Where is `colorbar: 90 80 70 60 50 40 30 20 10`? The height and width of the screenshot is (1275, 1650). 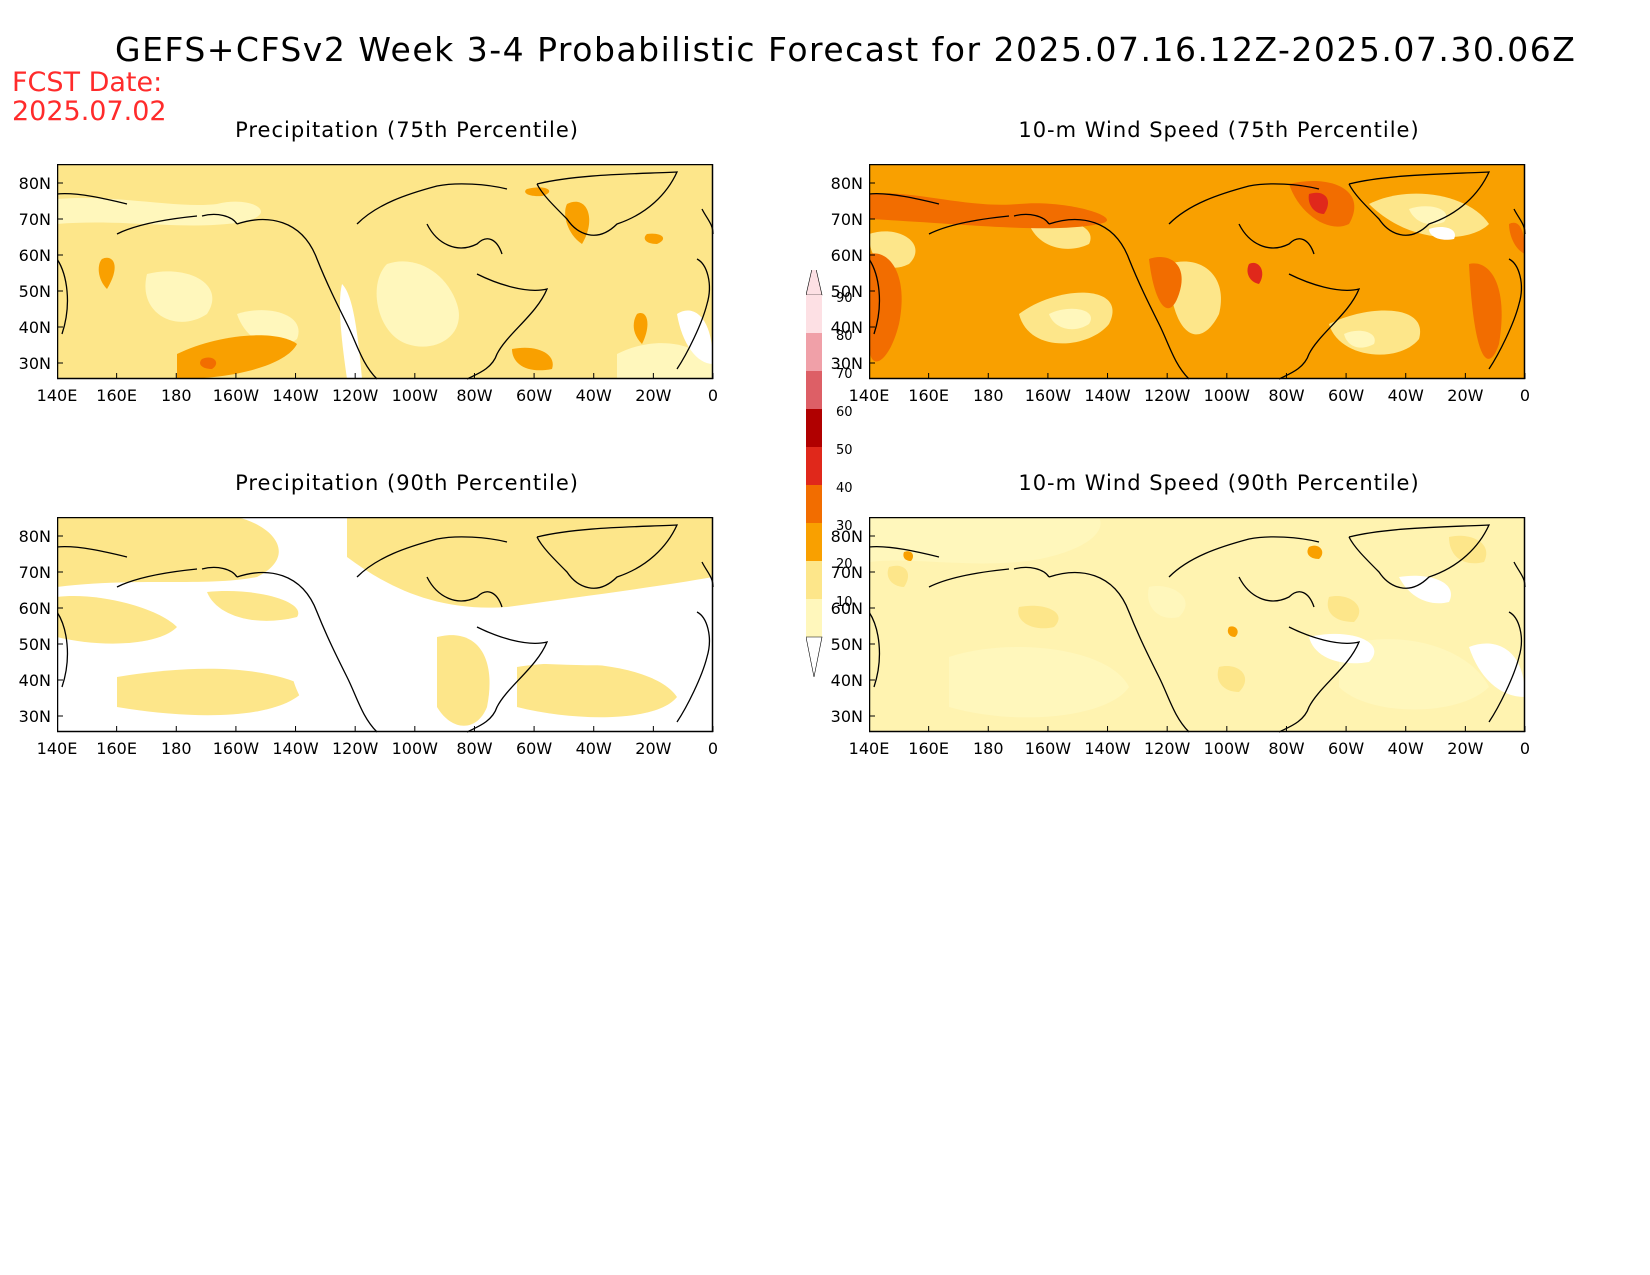 colorbar: 90 80 70 60 50 40 30 20 10 is located at coordinates (841, 475).